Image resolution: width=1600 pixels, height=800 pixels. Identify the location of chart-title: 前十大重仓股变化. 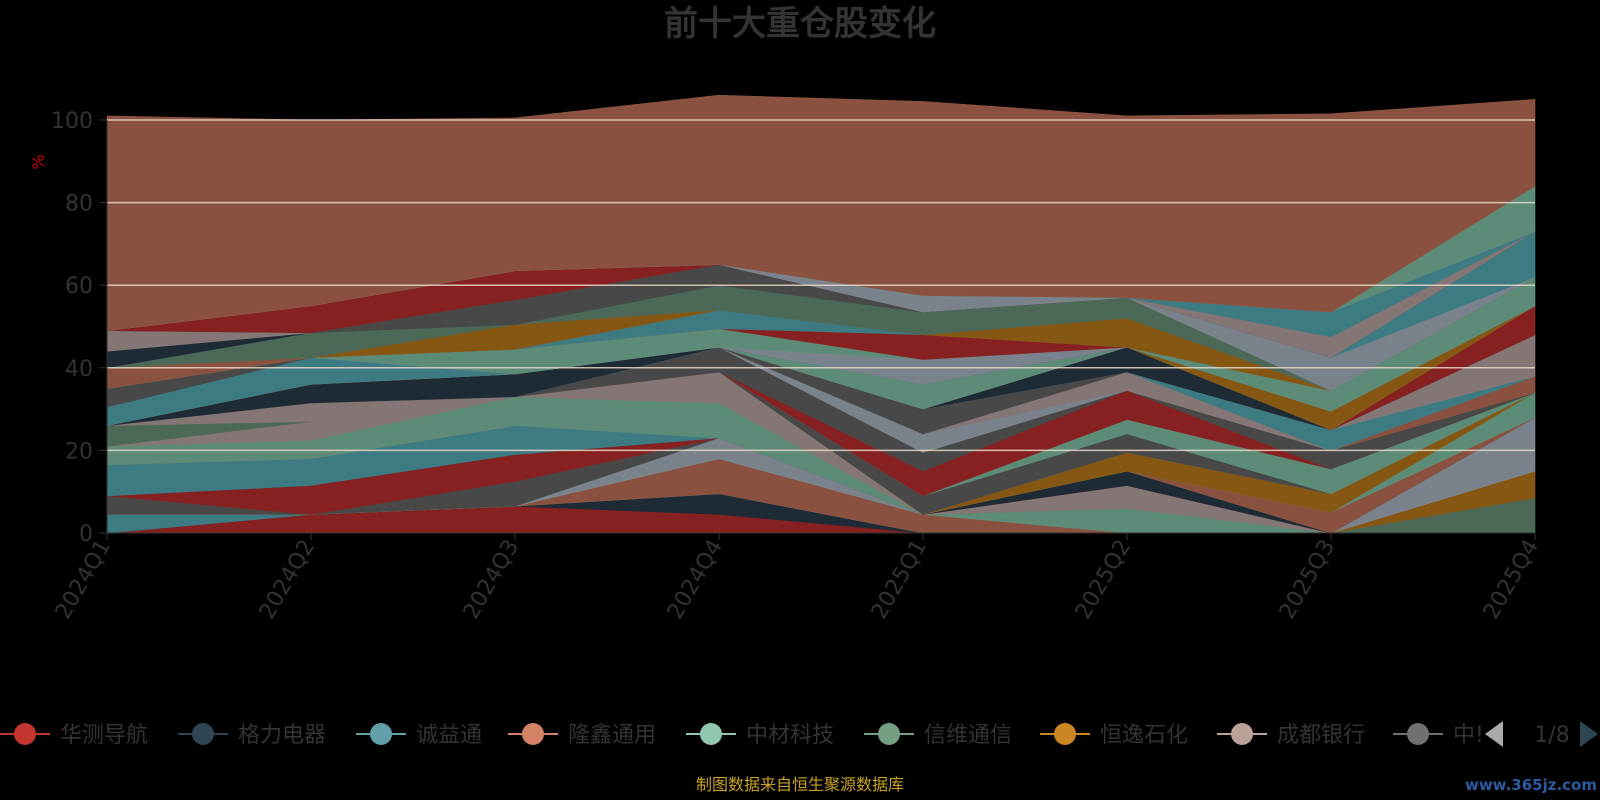
(800, 24).